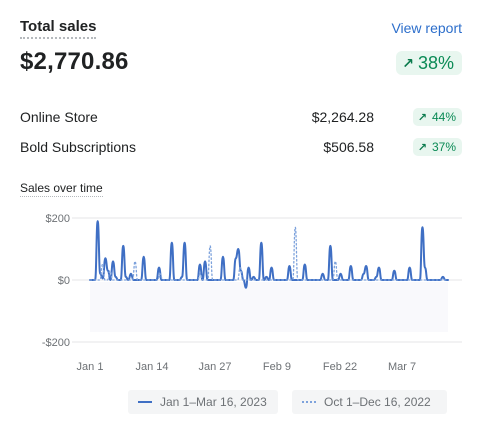 The height and width of the screenshot is (431, 480). I want to click on y-tick-label: $0, so click(64, 281).